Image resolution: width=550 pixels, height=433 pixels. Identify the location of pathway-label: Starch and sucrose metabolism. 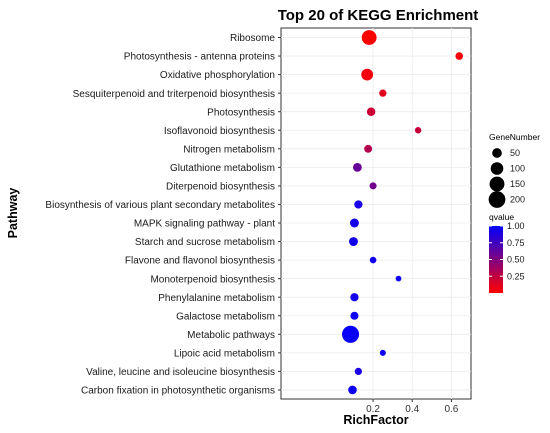
(205, 242).